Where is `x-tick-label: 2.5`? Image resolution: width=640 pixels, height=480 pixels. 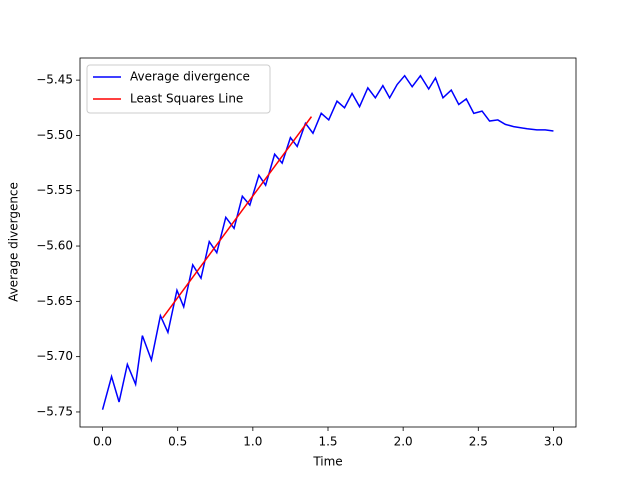 x-tick-label: 2.5 is located at coordinates (478, 442).